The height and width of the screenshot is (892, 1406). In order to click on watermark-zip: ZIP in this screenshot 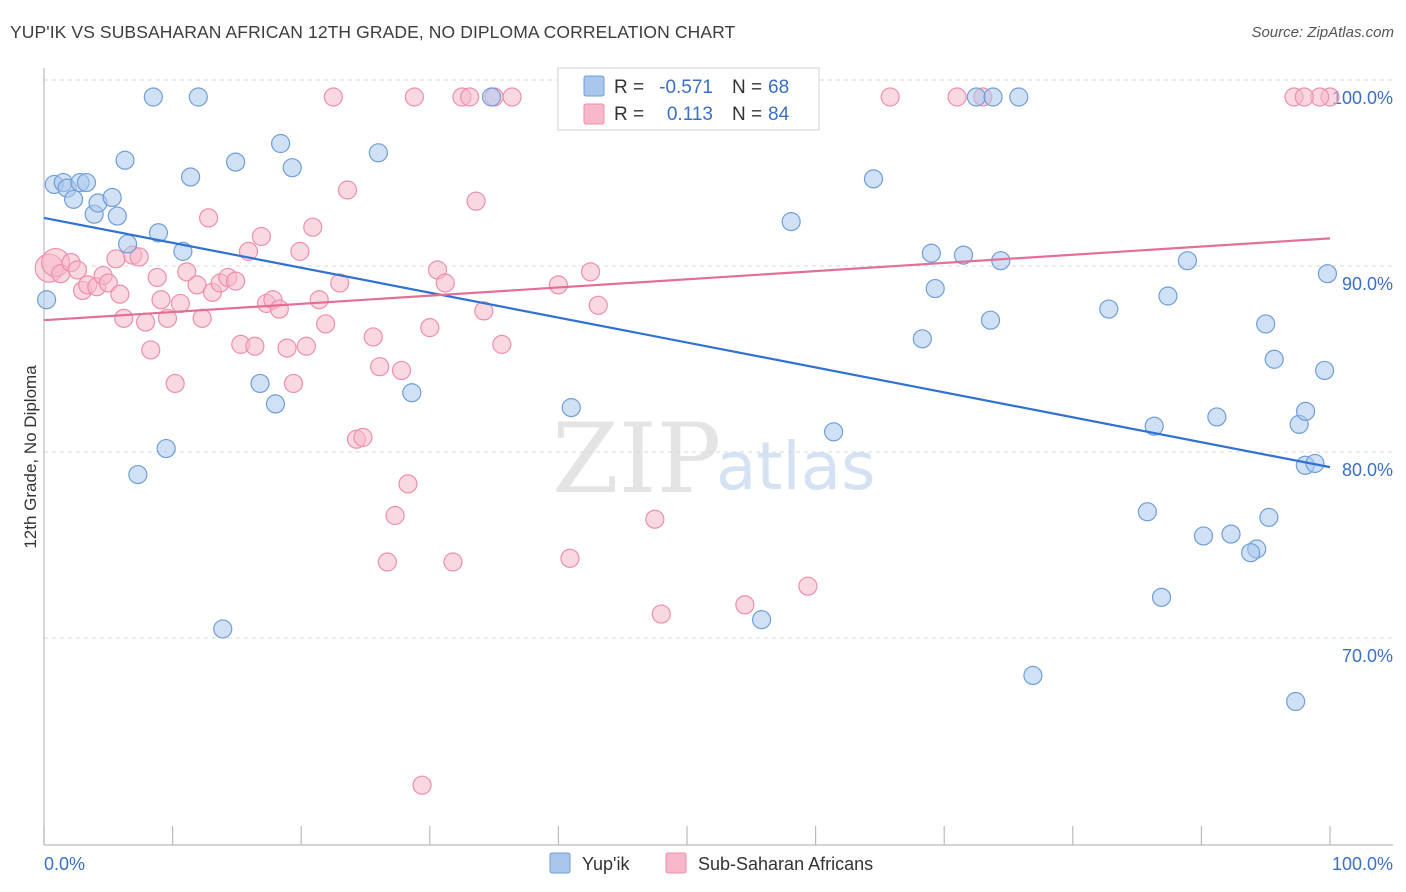, I will do `click(636, 459)`.